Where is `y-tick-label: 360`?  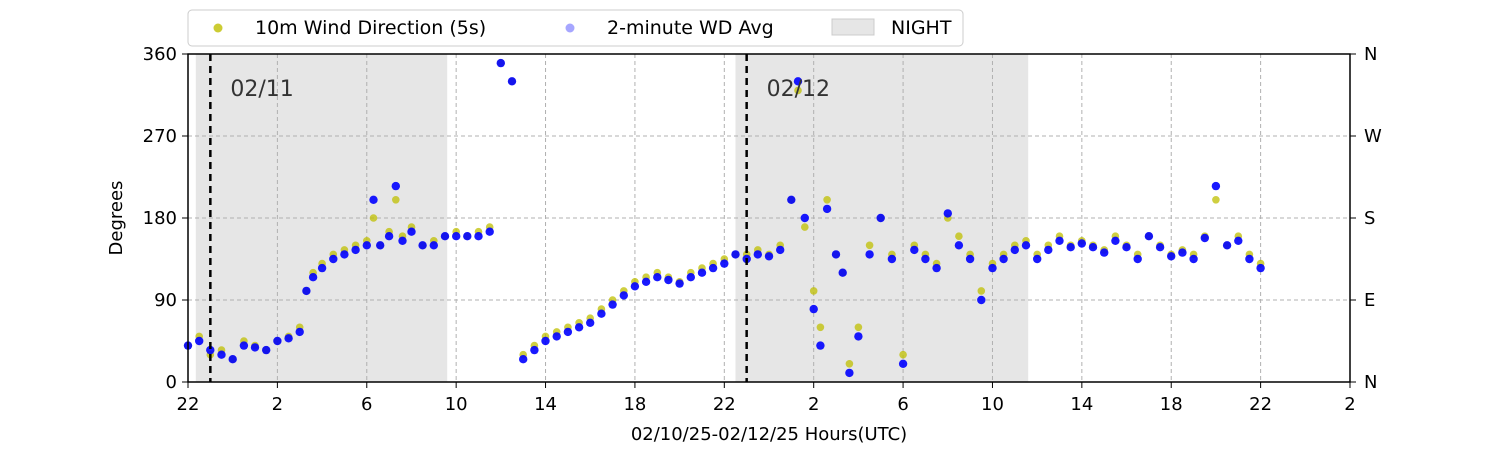 y-tick-label: 360 is located at coordinates (160, 54).